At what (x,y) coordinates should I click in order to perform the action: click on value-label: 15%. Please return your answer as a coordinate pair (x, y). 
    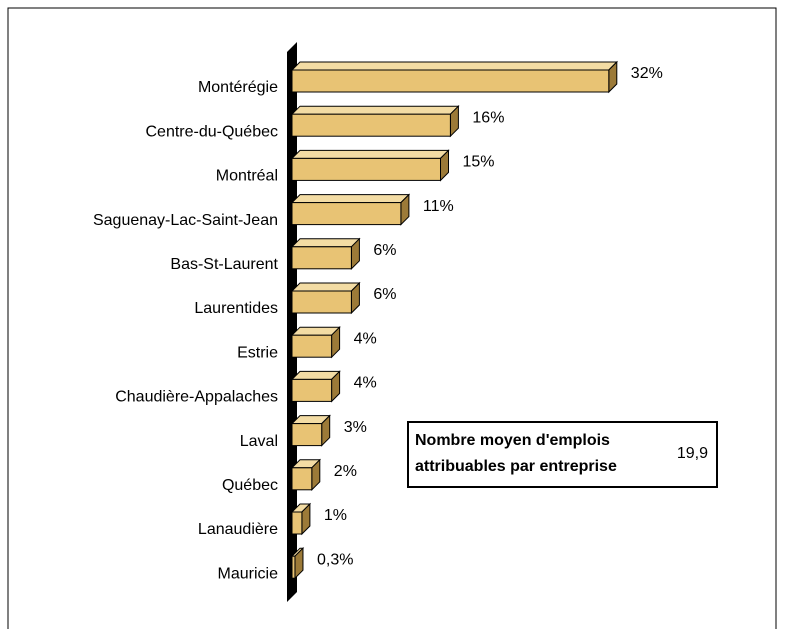
    Looking at the image, I should click on (479, 162).